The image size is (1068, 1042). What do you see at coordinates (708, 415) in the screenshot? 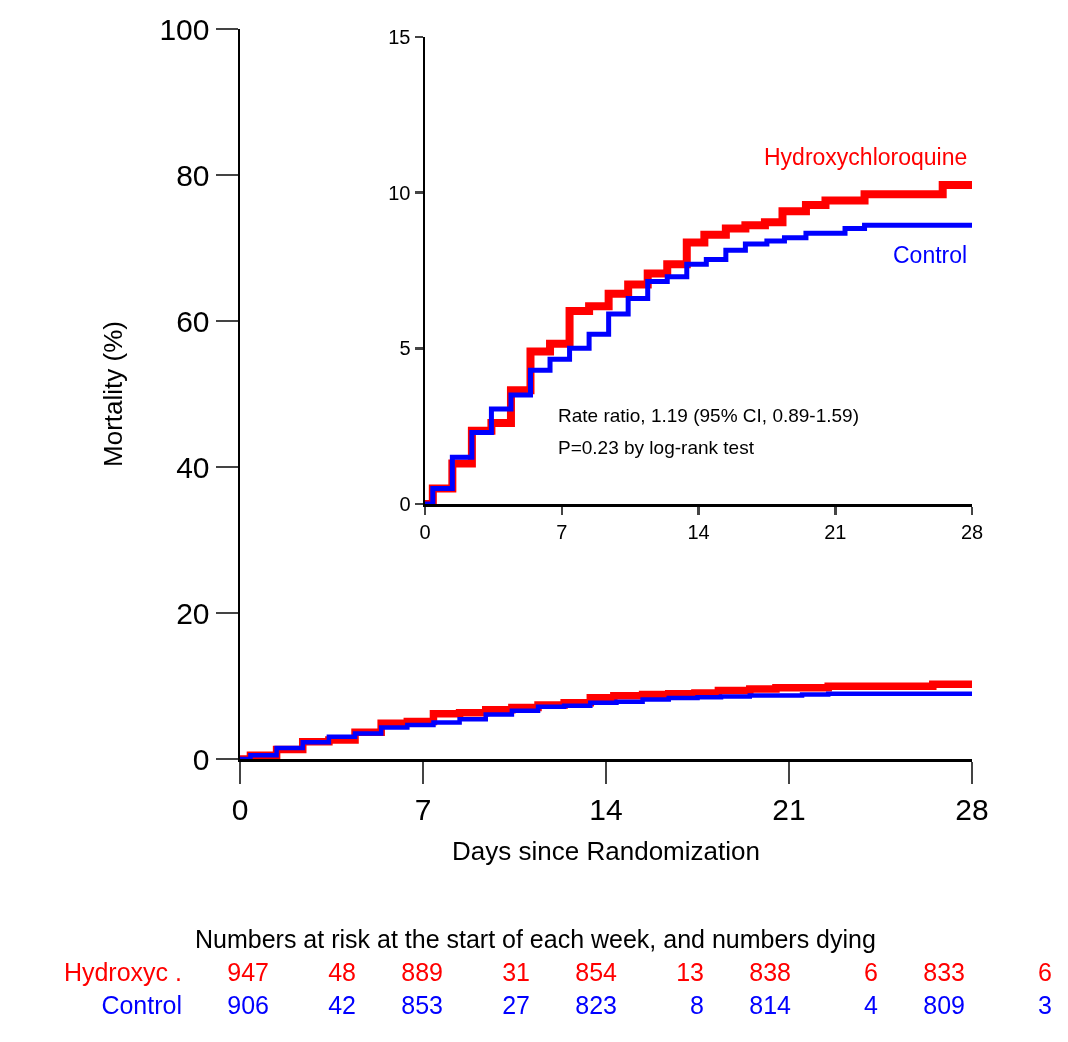
I see `annotation: Rate ratio, 1.19 (95% CI, 0.89-1.59)` at bounding box center [708, 415].